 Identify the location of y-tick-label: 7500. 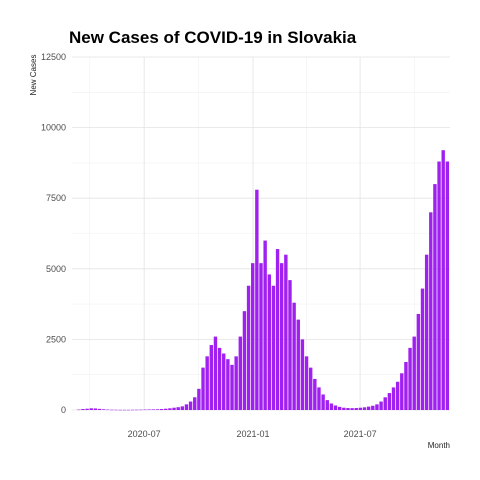
(56, 198).